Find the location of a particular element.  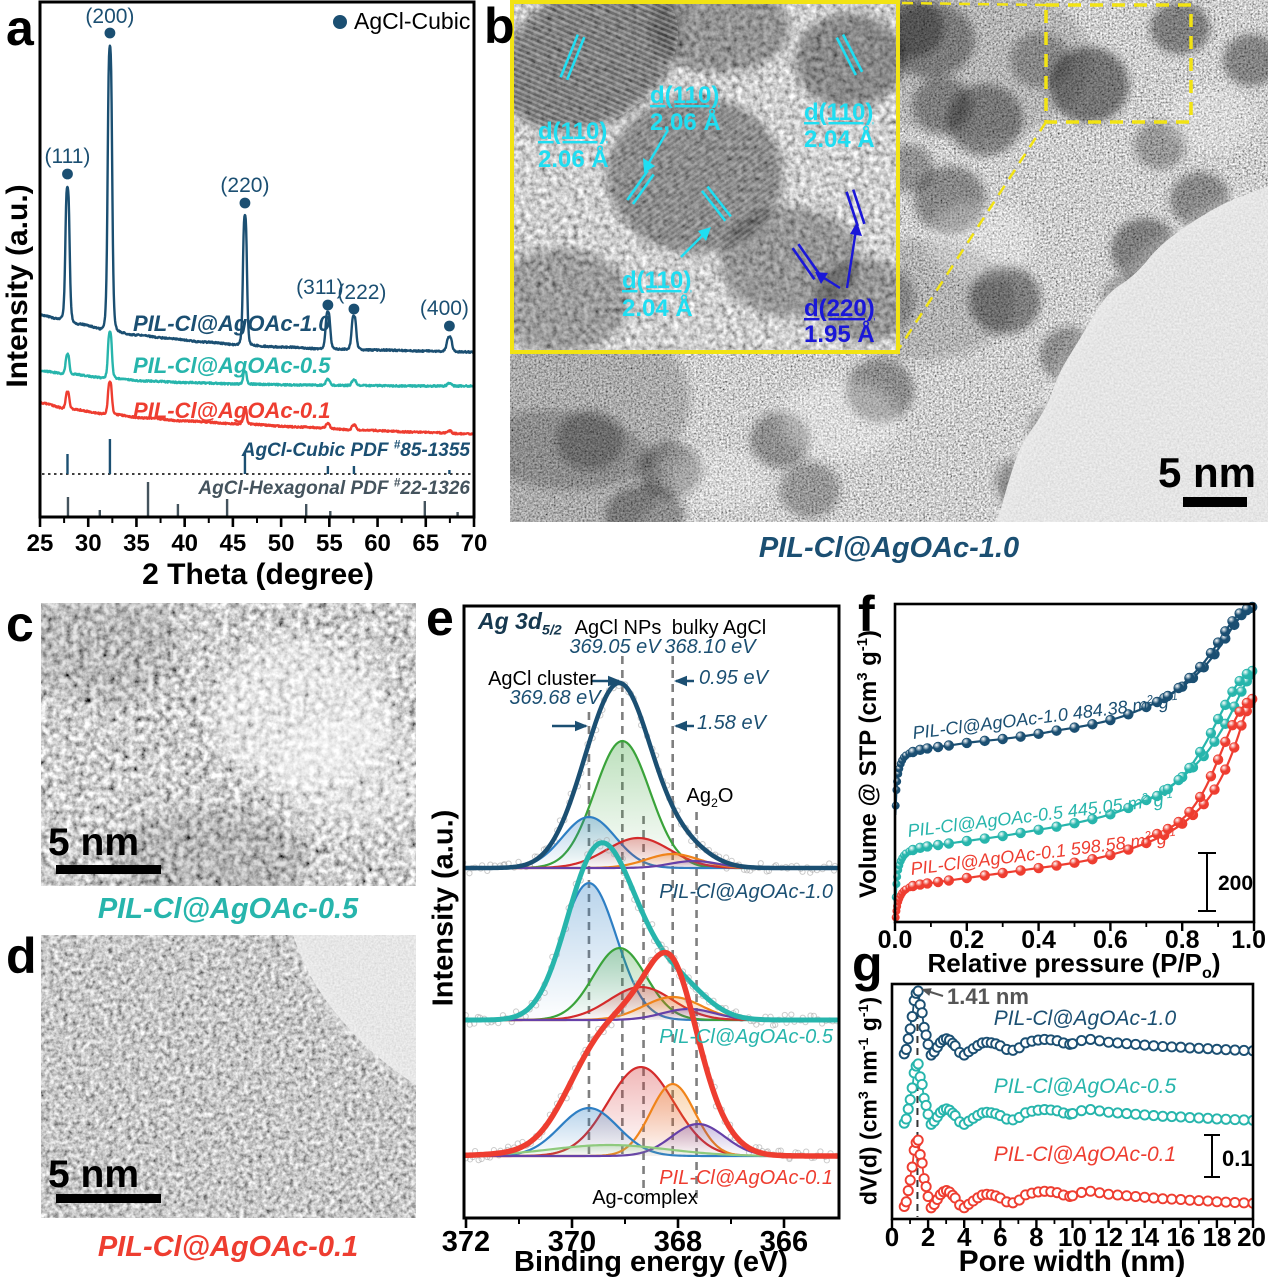

xps-envelope-PIL-Cl@AgOAc-0.1 is located at coordinates (651, 1054).